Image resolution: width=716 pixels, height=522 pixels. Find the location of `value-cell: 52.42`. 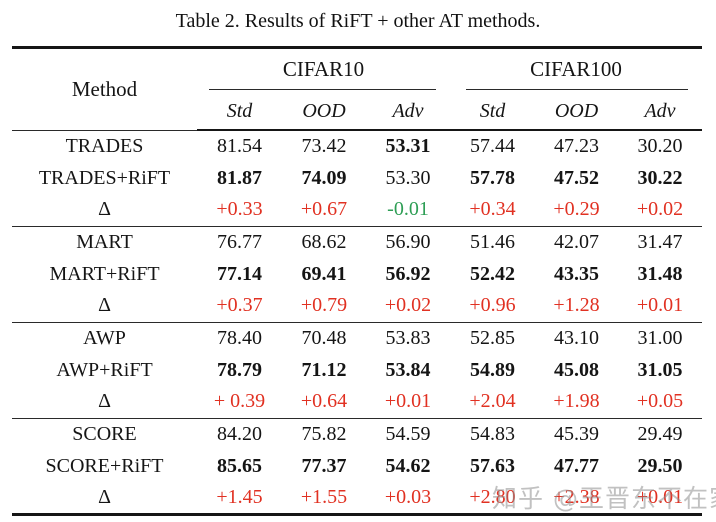

value-cell: 52.42 is located at coordinates (493, 273).